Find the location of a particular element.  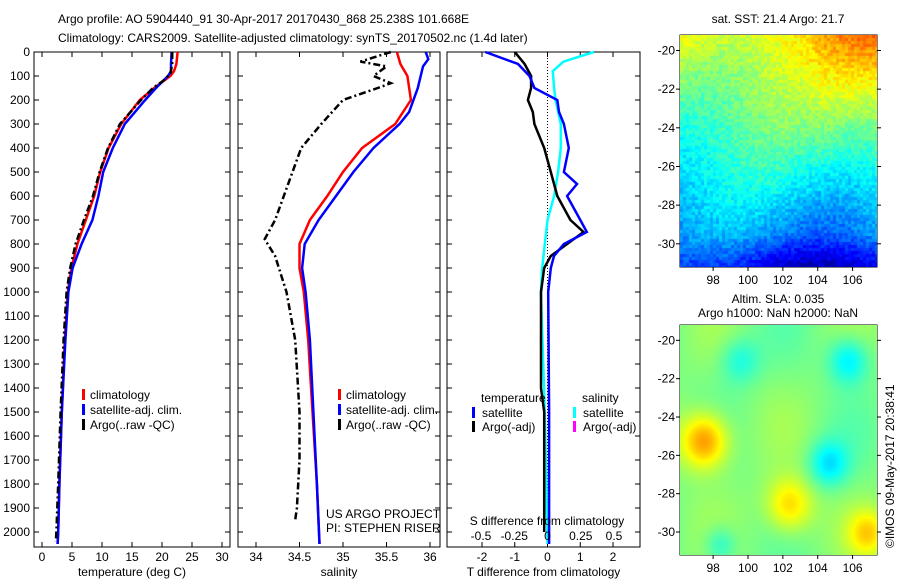

x-tick-label: -1 is located at coordinates (514, 557).